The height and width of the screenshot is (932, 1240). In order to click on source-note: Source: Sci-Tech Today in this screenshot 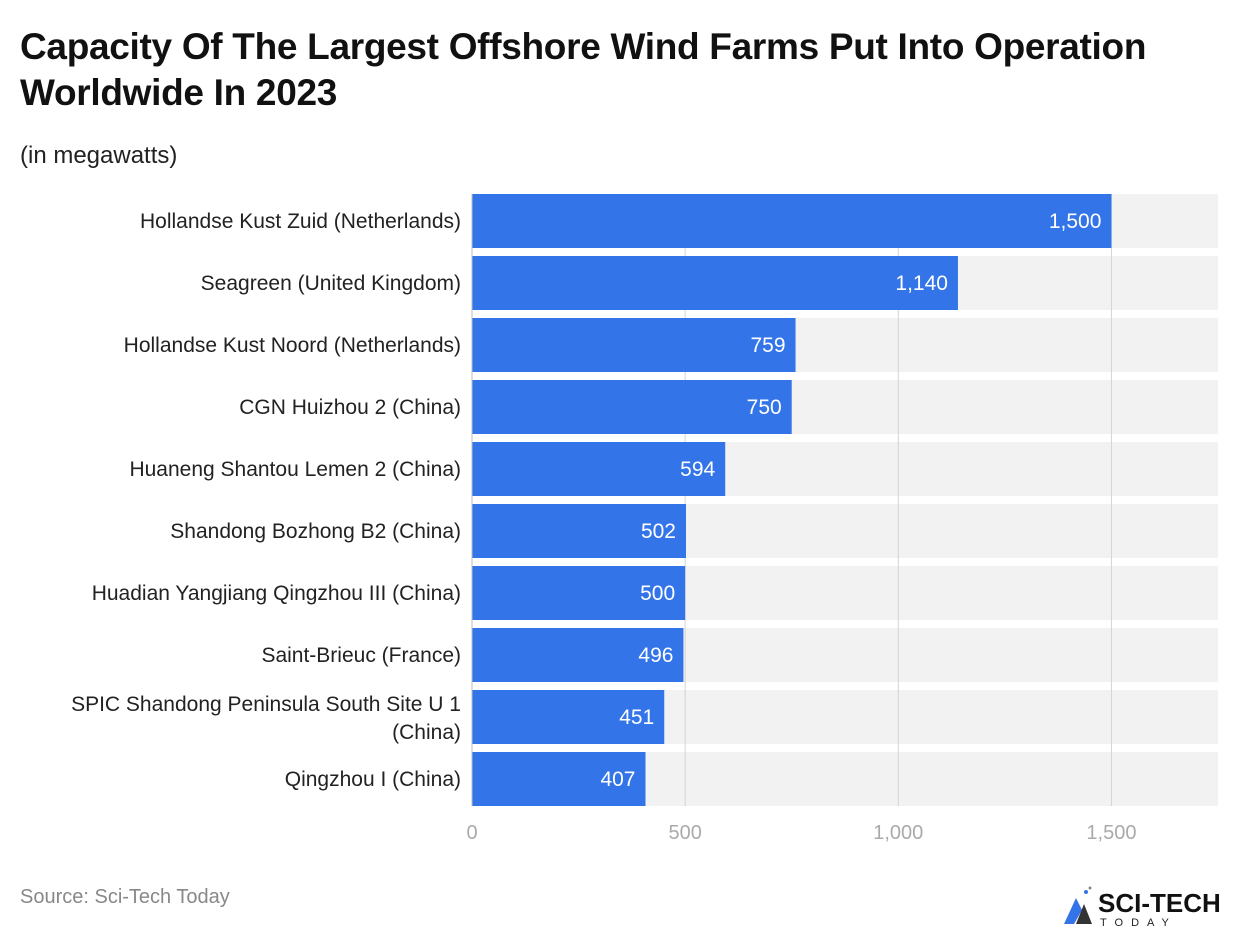, I will do `click(125, 897)`.